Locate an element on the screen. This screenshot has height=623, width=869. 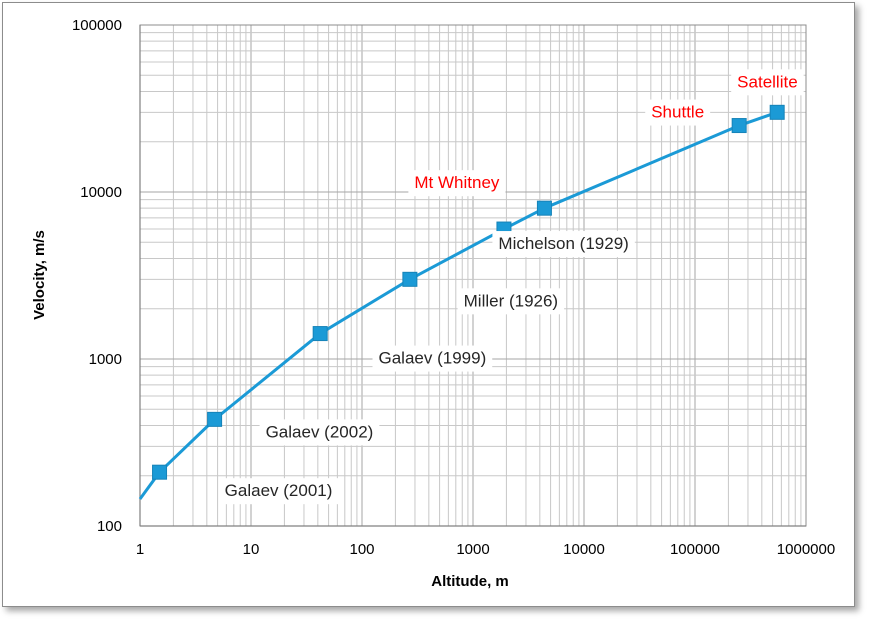
point-annotation: Galaev (2002) is located at coordinates (319, 432).